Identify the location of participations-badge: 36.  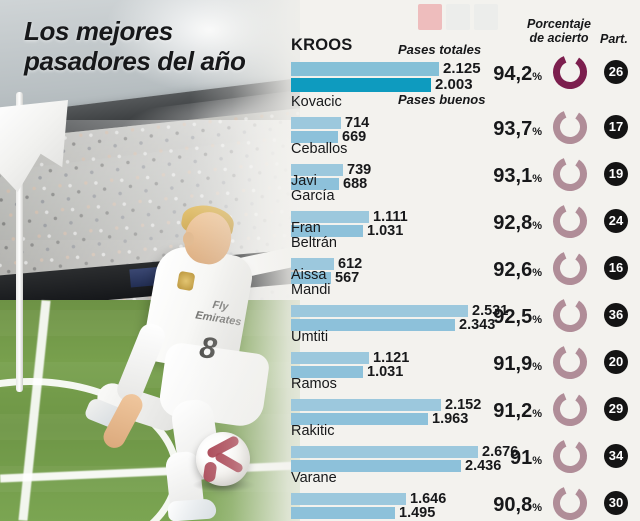
(616, 315).